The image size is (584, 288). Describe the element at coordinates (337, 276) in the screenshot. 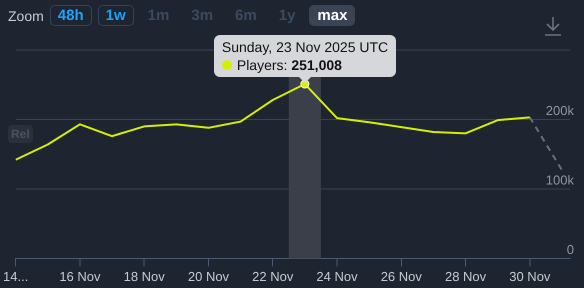

I see `x-tick-label: 24 Nov` at that location.